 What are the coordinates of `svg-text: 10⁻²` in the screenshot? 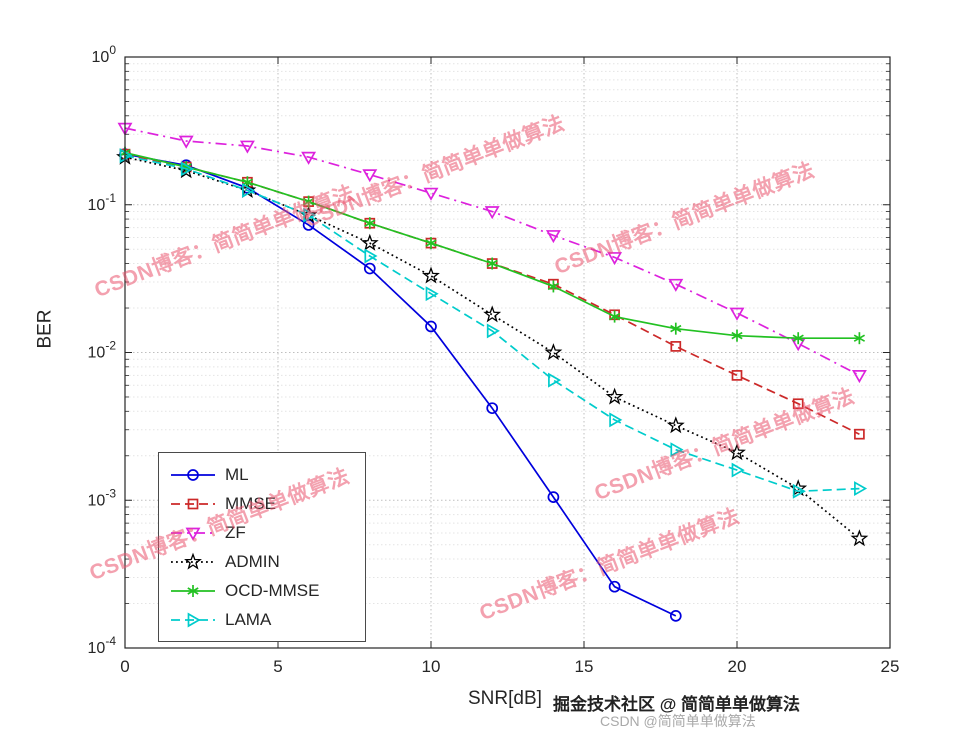 It's located at (102, 350).